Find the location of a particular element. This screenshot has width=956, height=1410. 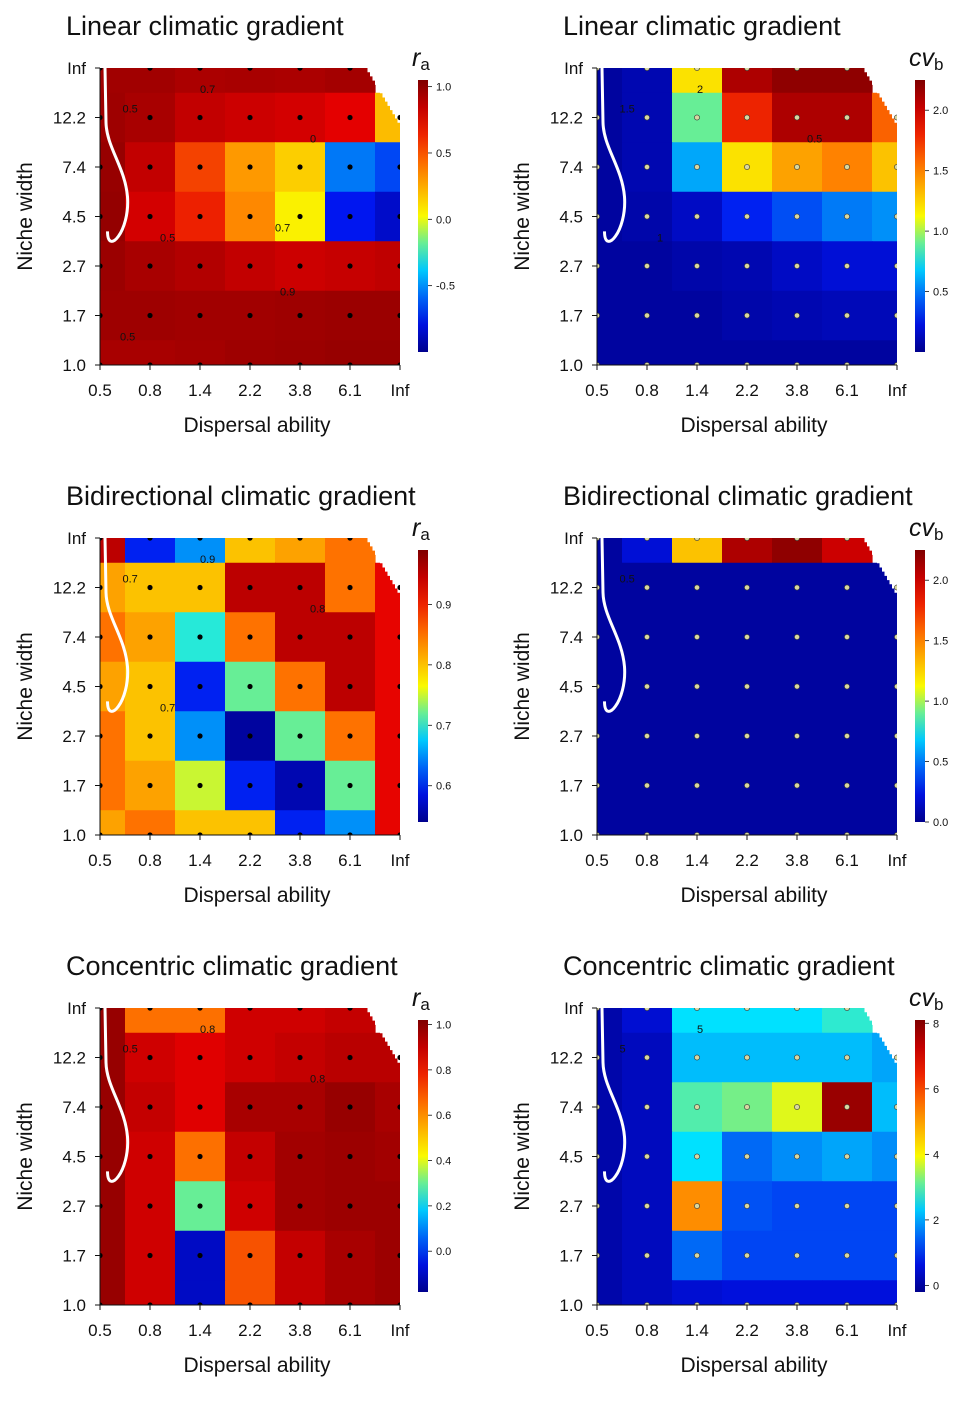

contour-label: 0.9 is located at coordinates (207, 560).